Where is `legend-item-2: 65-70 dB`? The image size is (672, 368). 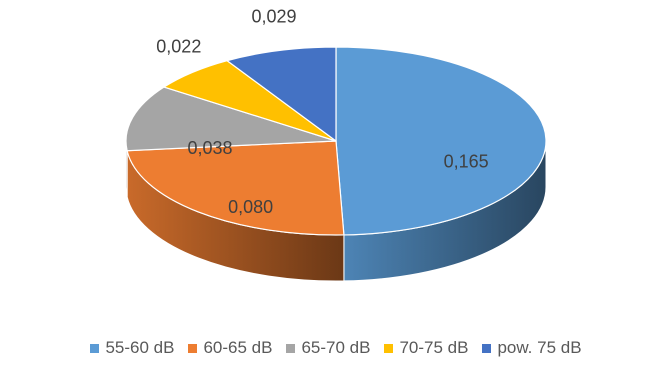
legend-item-2: 65-70 dB is located at coordinates (328, 348).